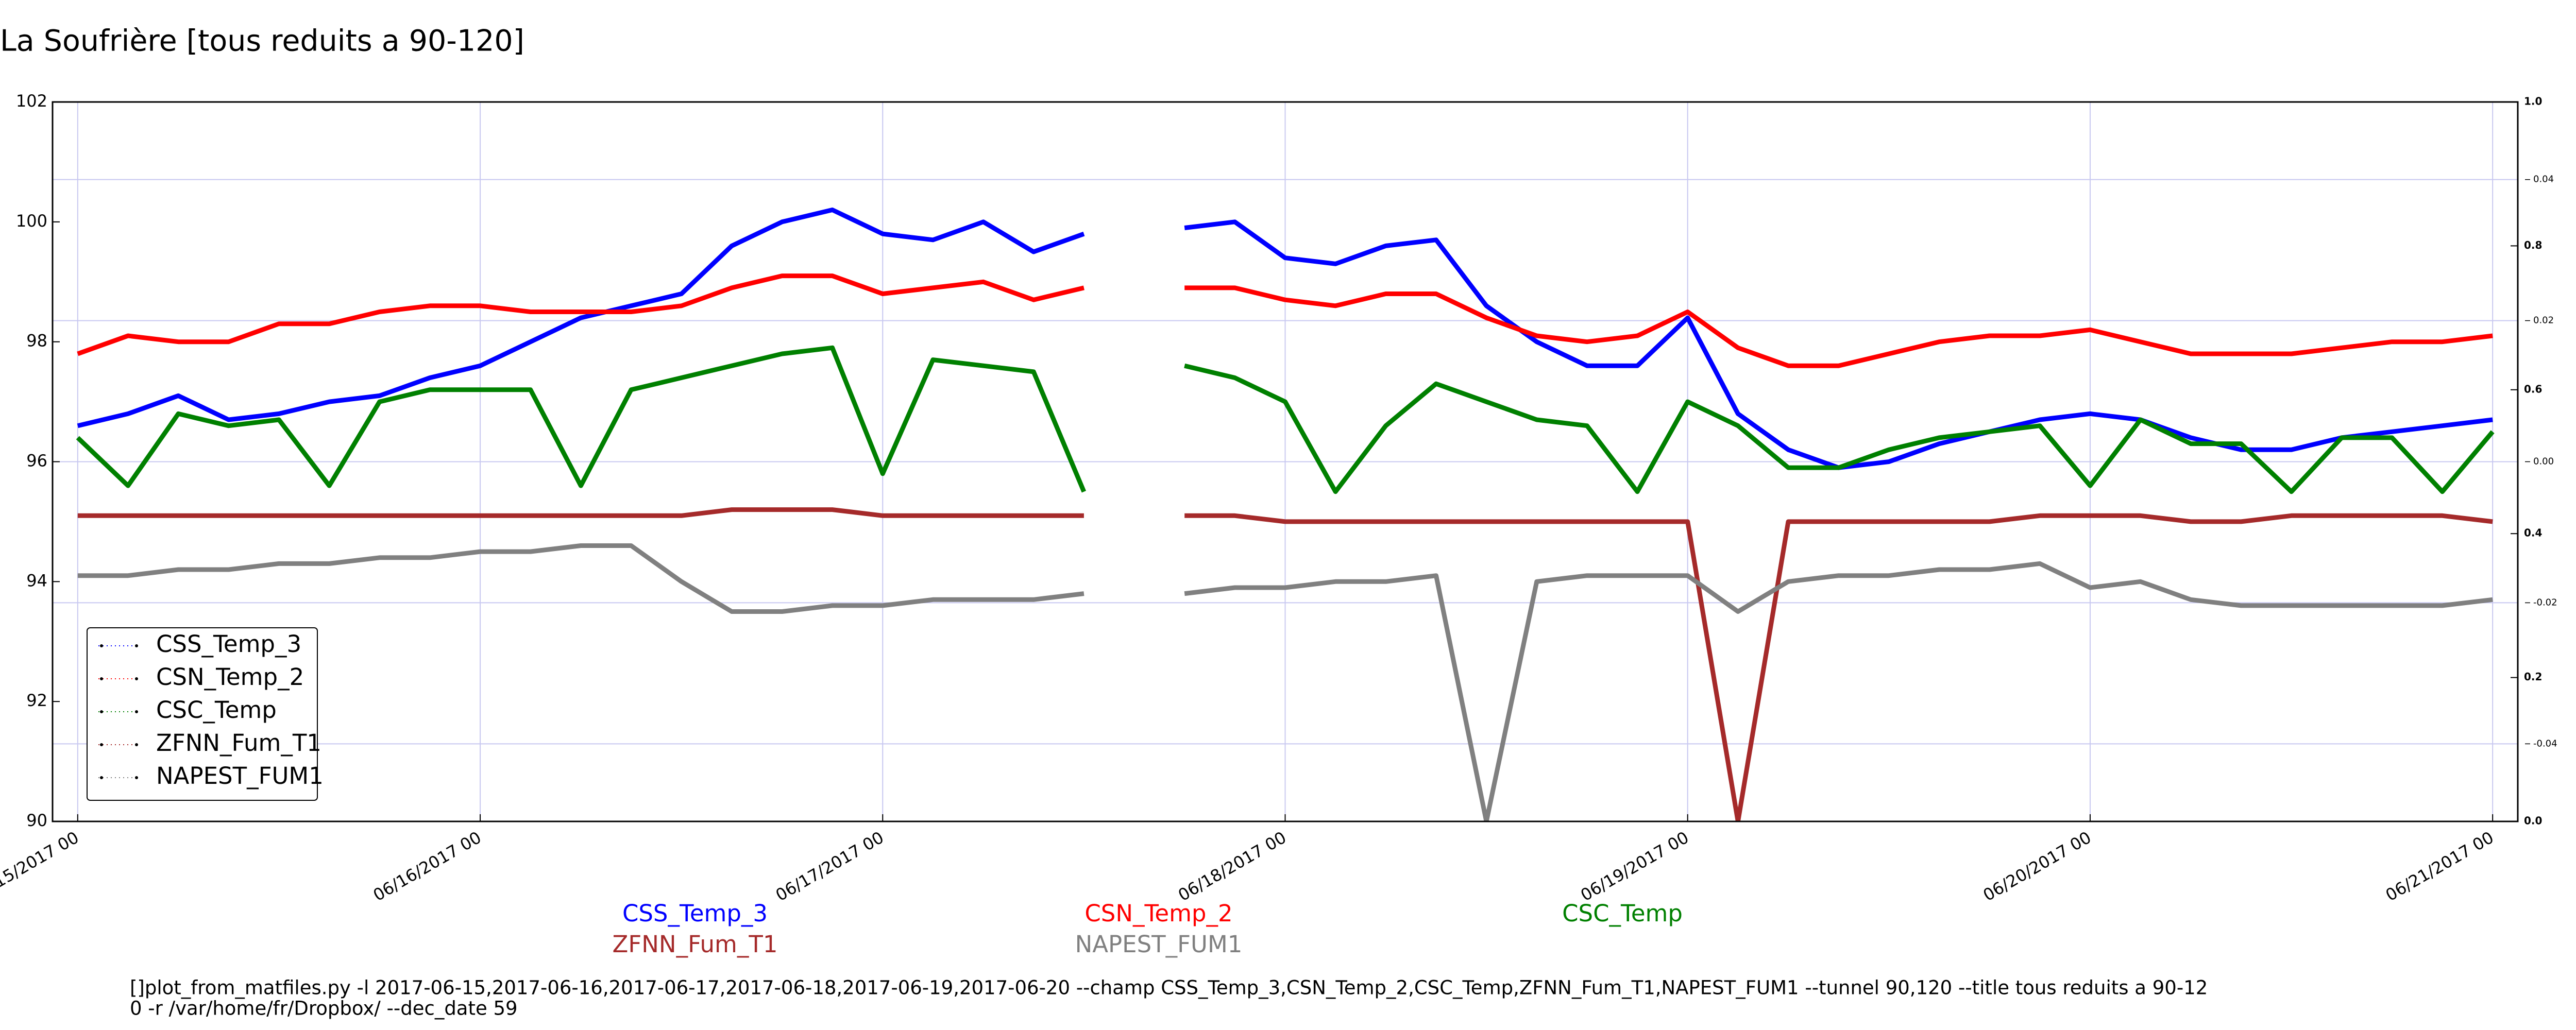 The image size is (2576, 1030). What do you see at coordinates (2545, 744) in the screenshot?
I see `y3-tick-label: -0.04` at bounding box center [2545, 744].